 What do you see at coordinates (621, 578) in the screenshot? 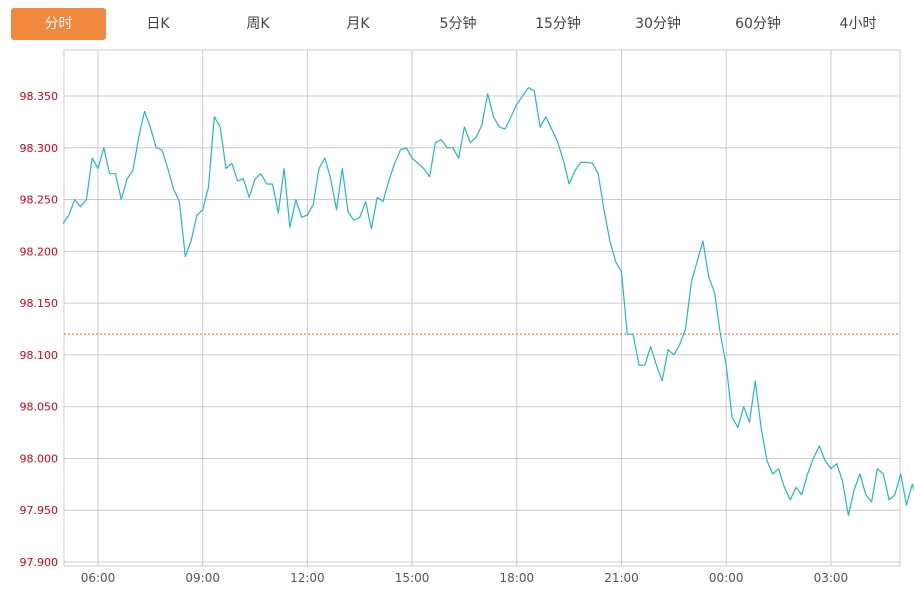
I see `x-tick-label: 21:00` at bounding box center [621, 578].